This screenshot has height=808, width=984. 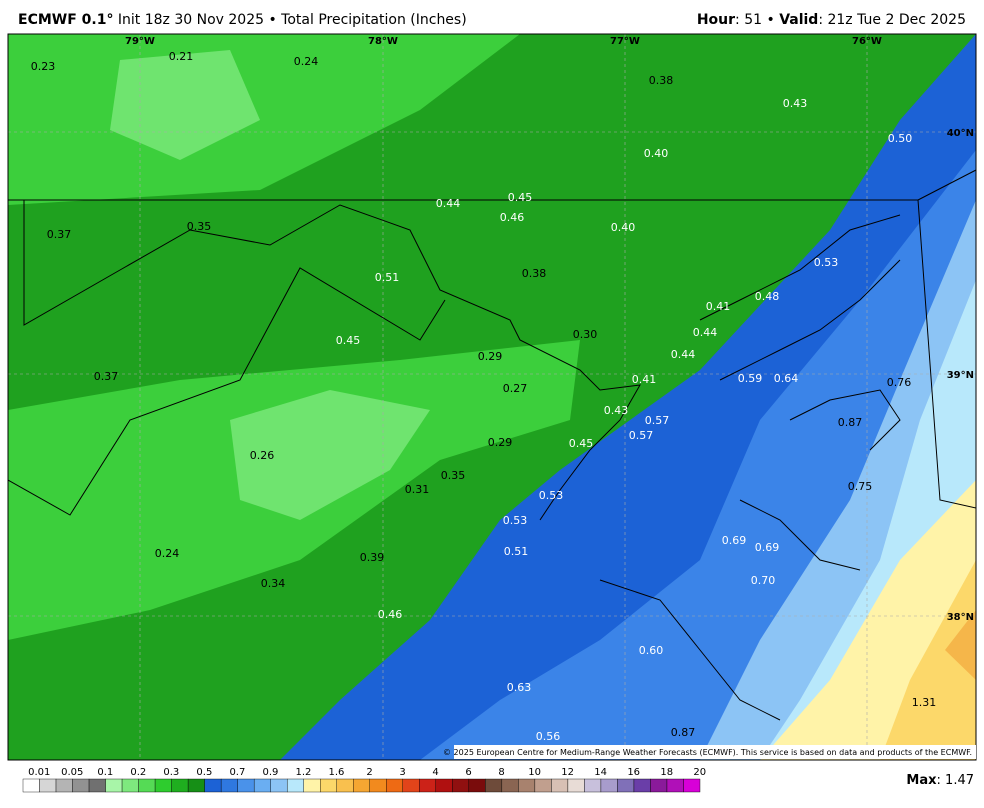 What do you see at coordinates (140, 41) in the screenshot?
I see `lon-label: 79°W` at bounding box center [140, 41].